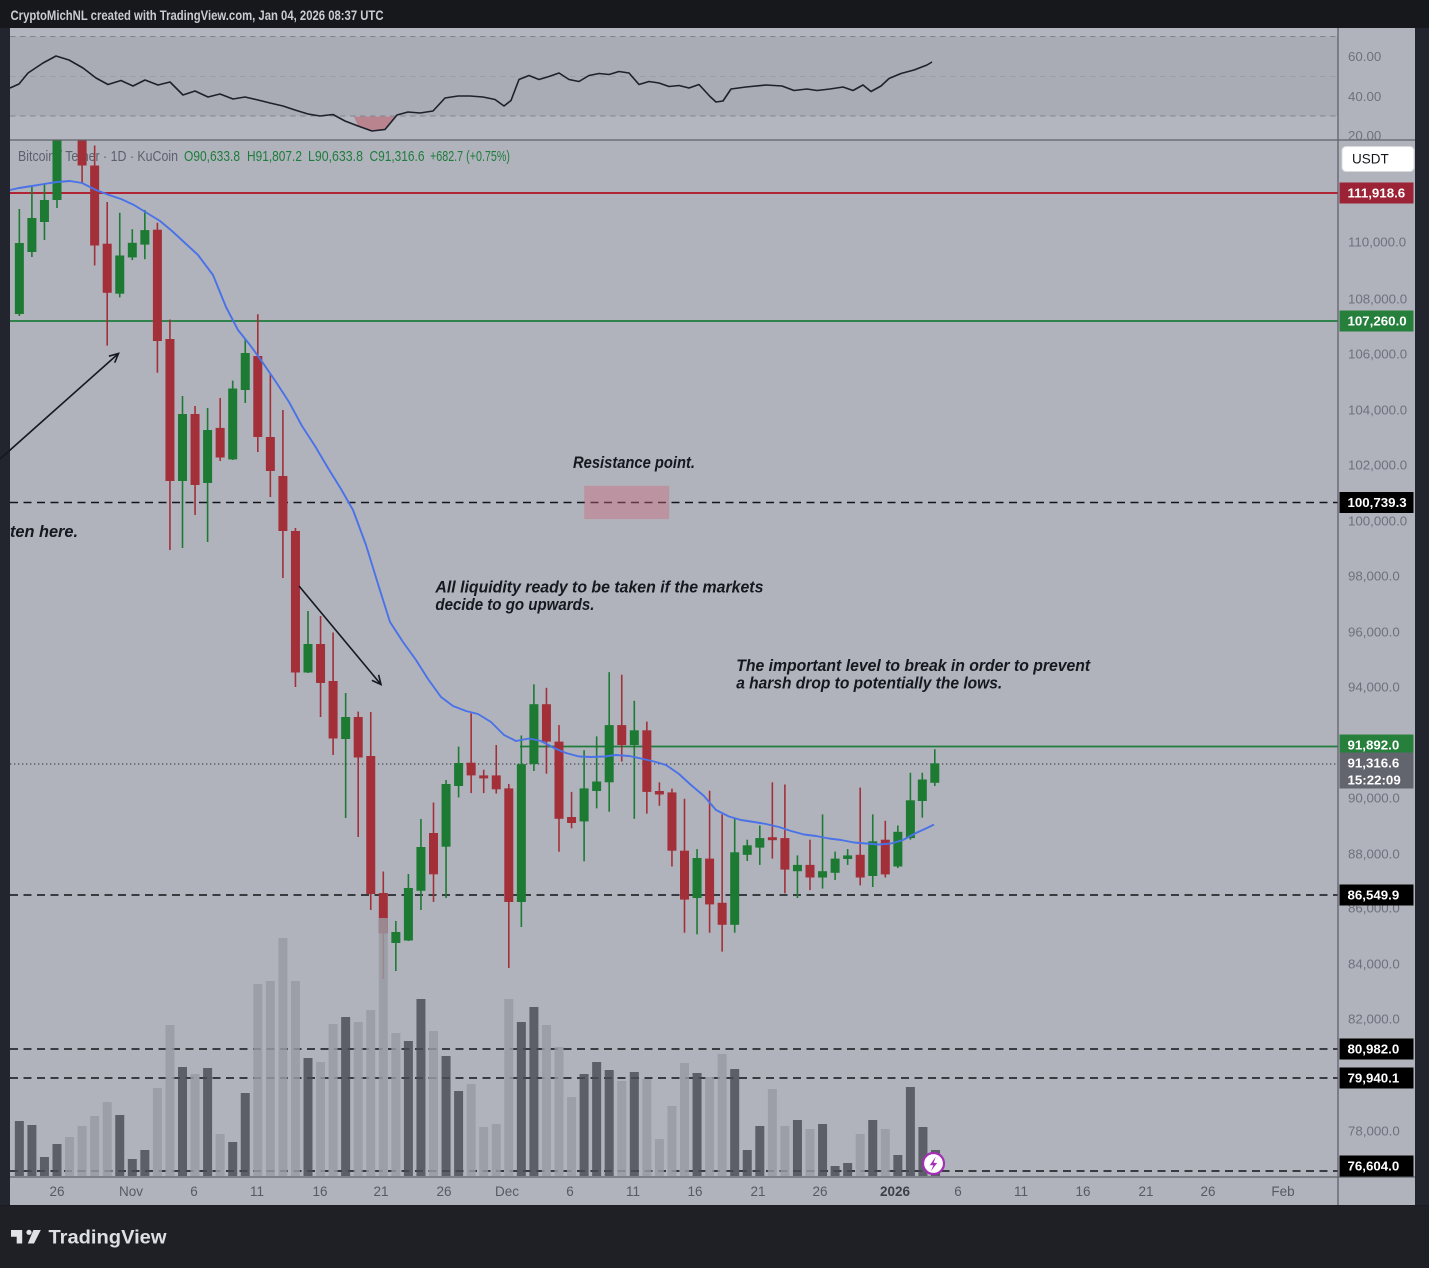 Image resolution: width=1429 pixels, height=1268 pixels. I want to click on svg-text: decide to go upwards., so click(514, 604).